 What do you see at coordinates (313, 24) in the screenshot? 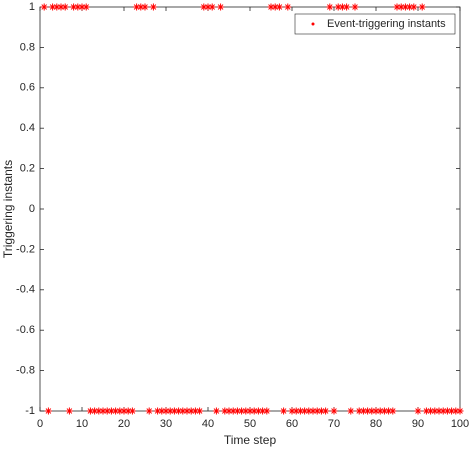
I see `legend-marker` at bounding box center [313, 24].